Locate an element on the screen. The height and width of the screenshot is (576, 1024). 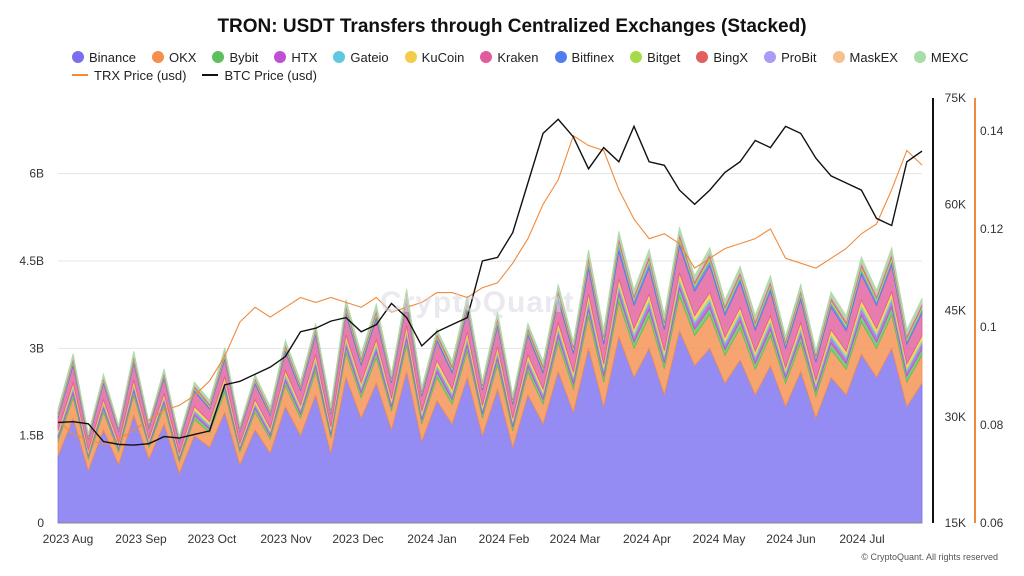
x-tick-label: 2024 May is located at coordinates (719, 539).